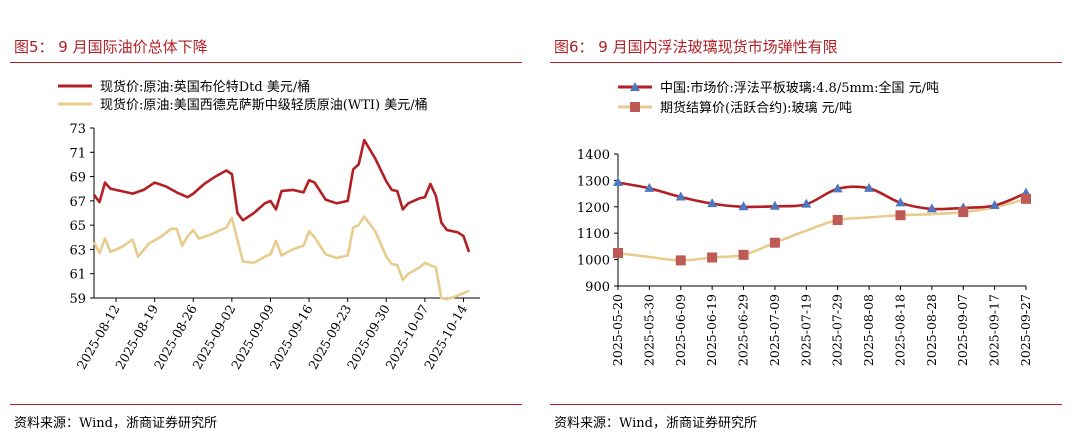 The height and width of the screenshot is (441, 1080). Describe the element at coordinates (264, 105) in the screenshot. I see `legend-label-wti: 现货价:原油:美国西德克萨斯中级轻质原油(WTI) 美元/桶` at that location.